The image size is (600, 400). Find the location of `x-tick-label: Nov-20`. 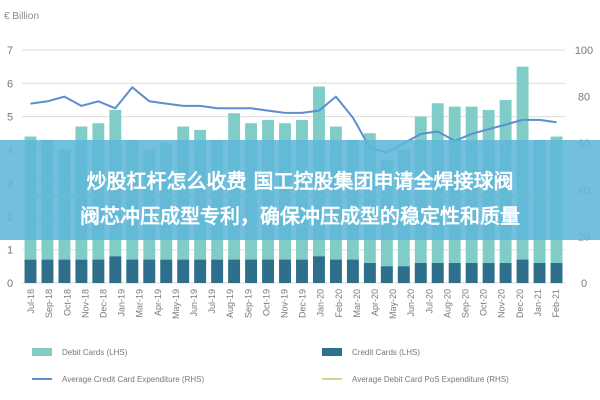

x-tick-label: Nov-20 is located at coordinates (502, 303).